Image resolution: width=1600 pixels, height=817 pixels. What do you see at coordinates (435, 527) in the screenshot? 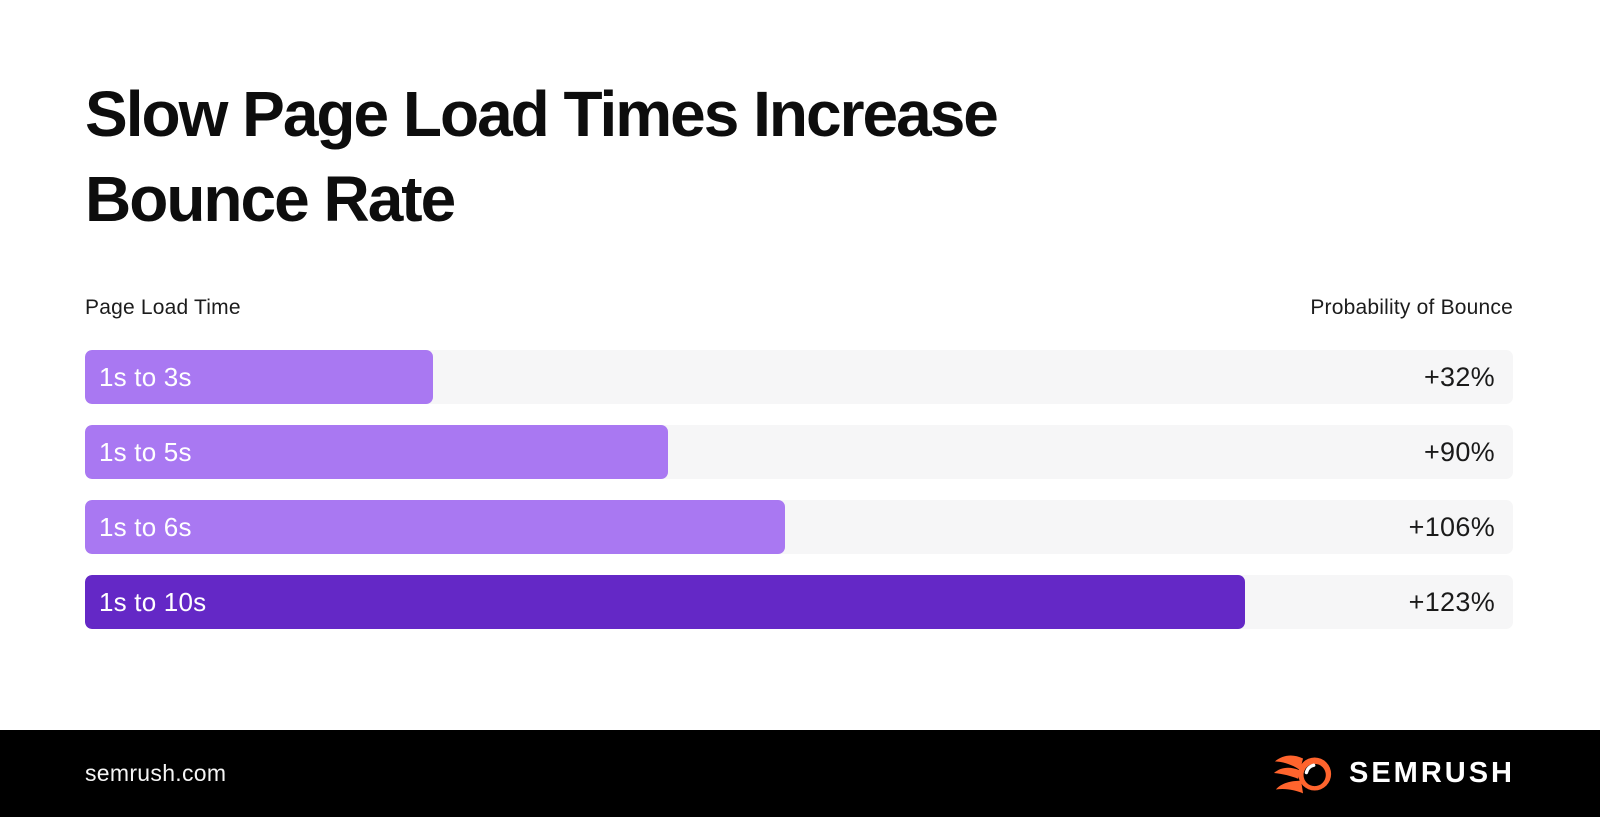
I see `bar-fill: 1s to 6s` at bounding box center [435, 527].